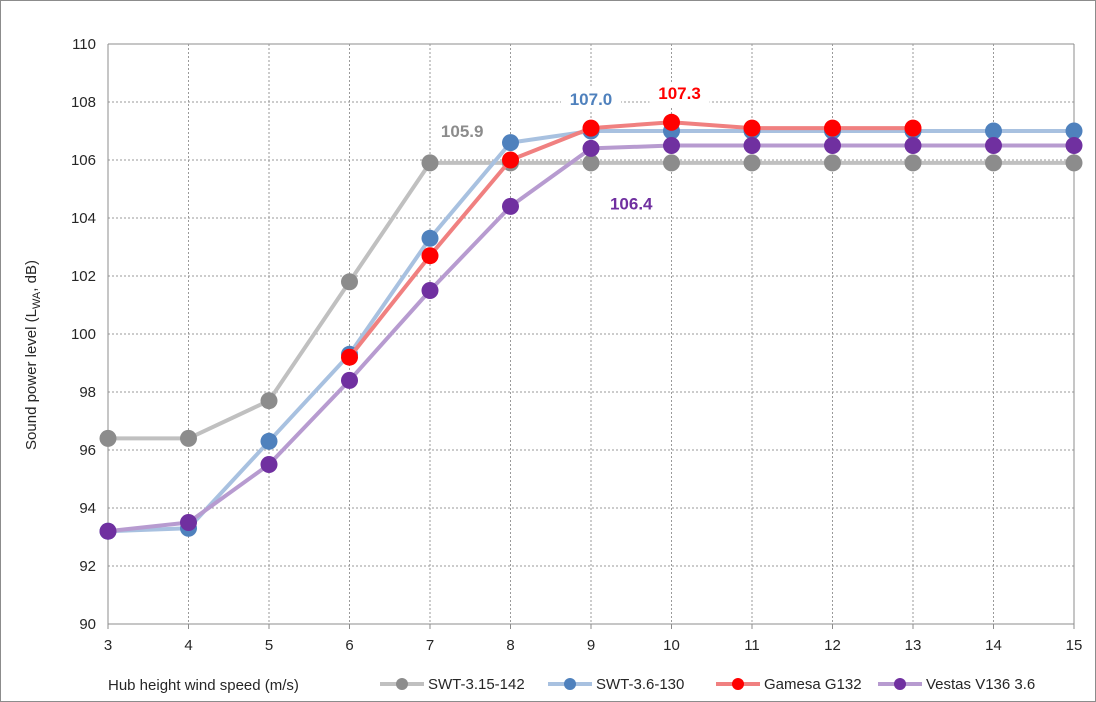 This screenshot has height=702, width=1096. I want to click on legend-label: SWT-3.6-130, so click(640, 684).